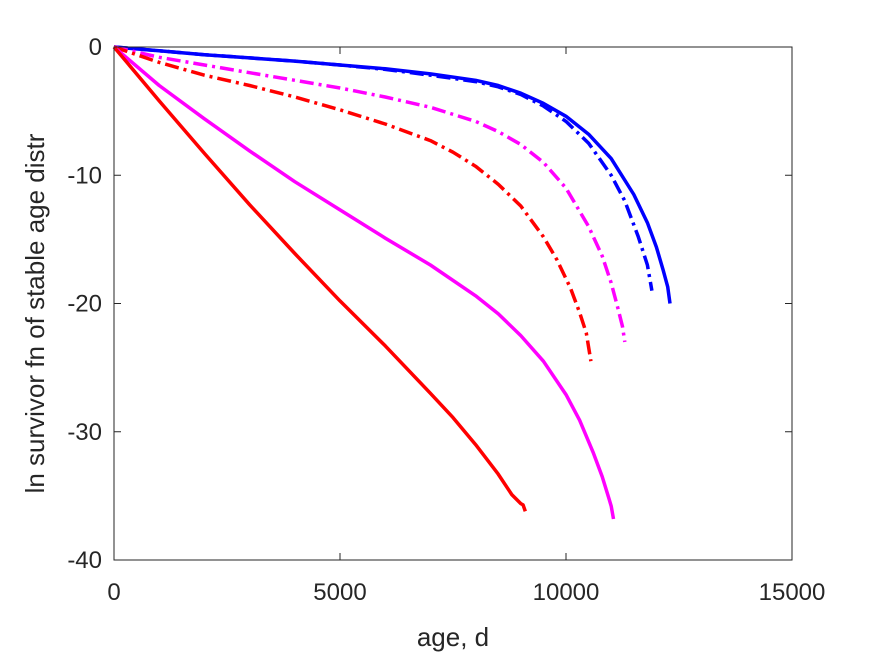 This screenshot has width=875, height=656. What do you see at coordinates (339, 592) in the screenshot?
I see `x-tick-label: 5000` at bounding box center [339, 592].